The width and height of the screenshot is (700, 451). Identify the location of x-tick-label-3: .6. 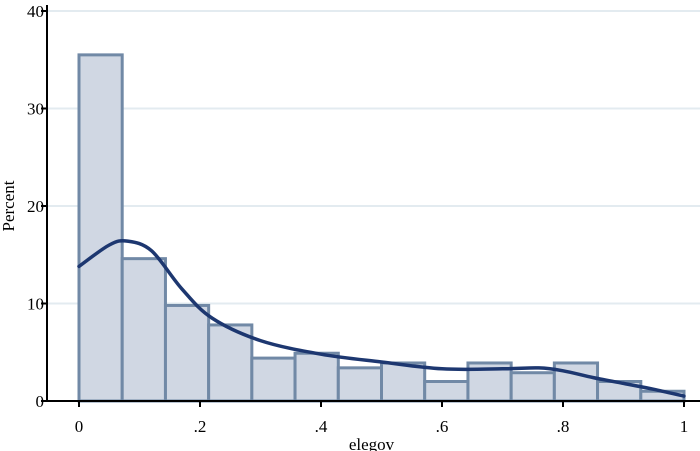
(442, 426).